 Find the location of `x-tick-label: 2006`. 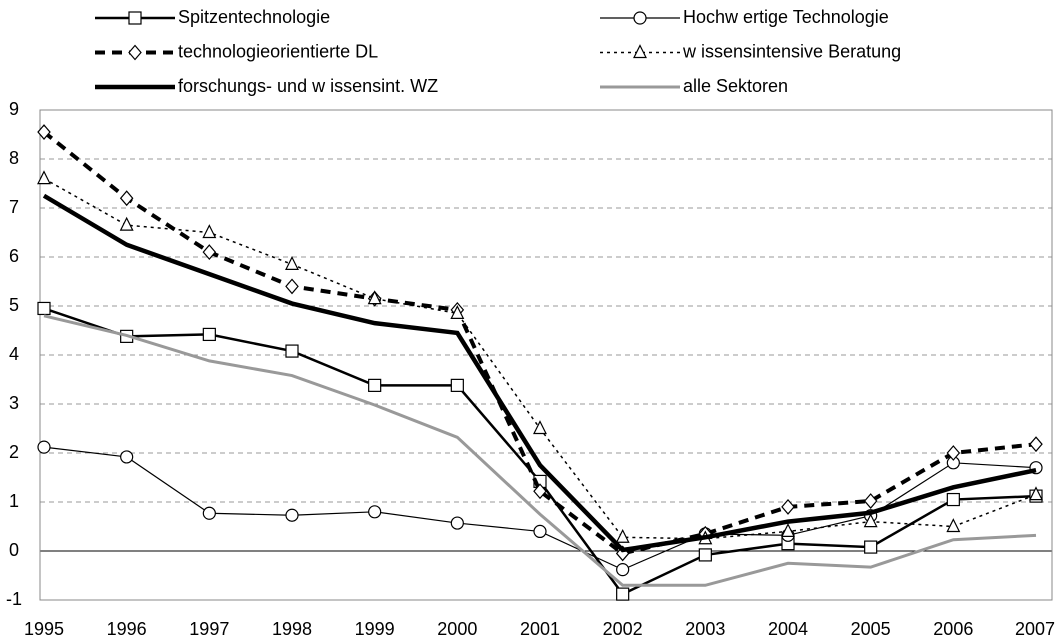

x-tick-label: 2006 is located at coordinates (953, 629).